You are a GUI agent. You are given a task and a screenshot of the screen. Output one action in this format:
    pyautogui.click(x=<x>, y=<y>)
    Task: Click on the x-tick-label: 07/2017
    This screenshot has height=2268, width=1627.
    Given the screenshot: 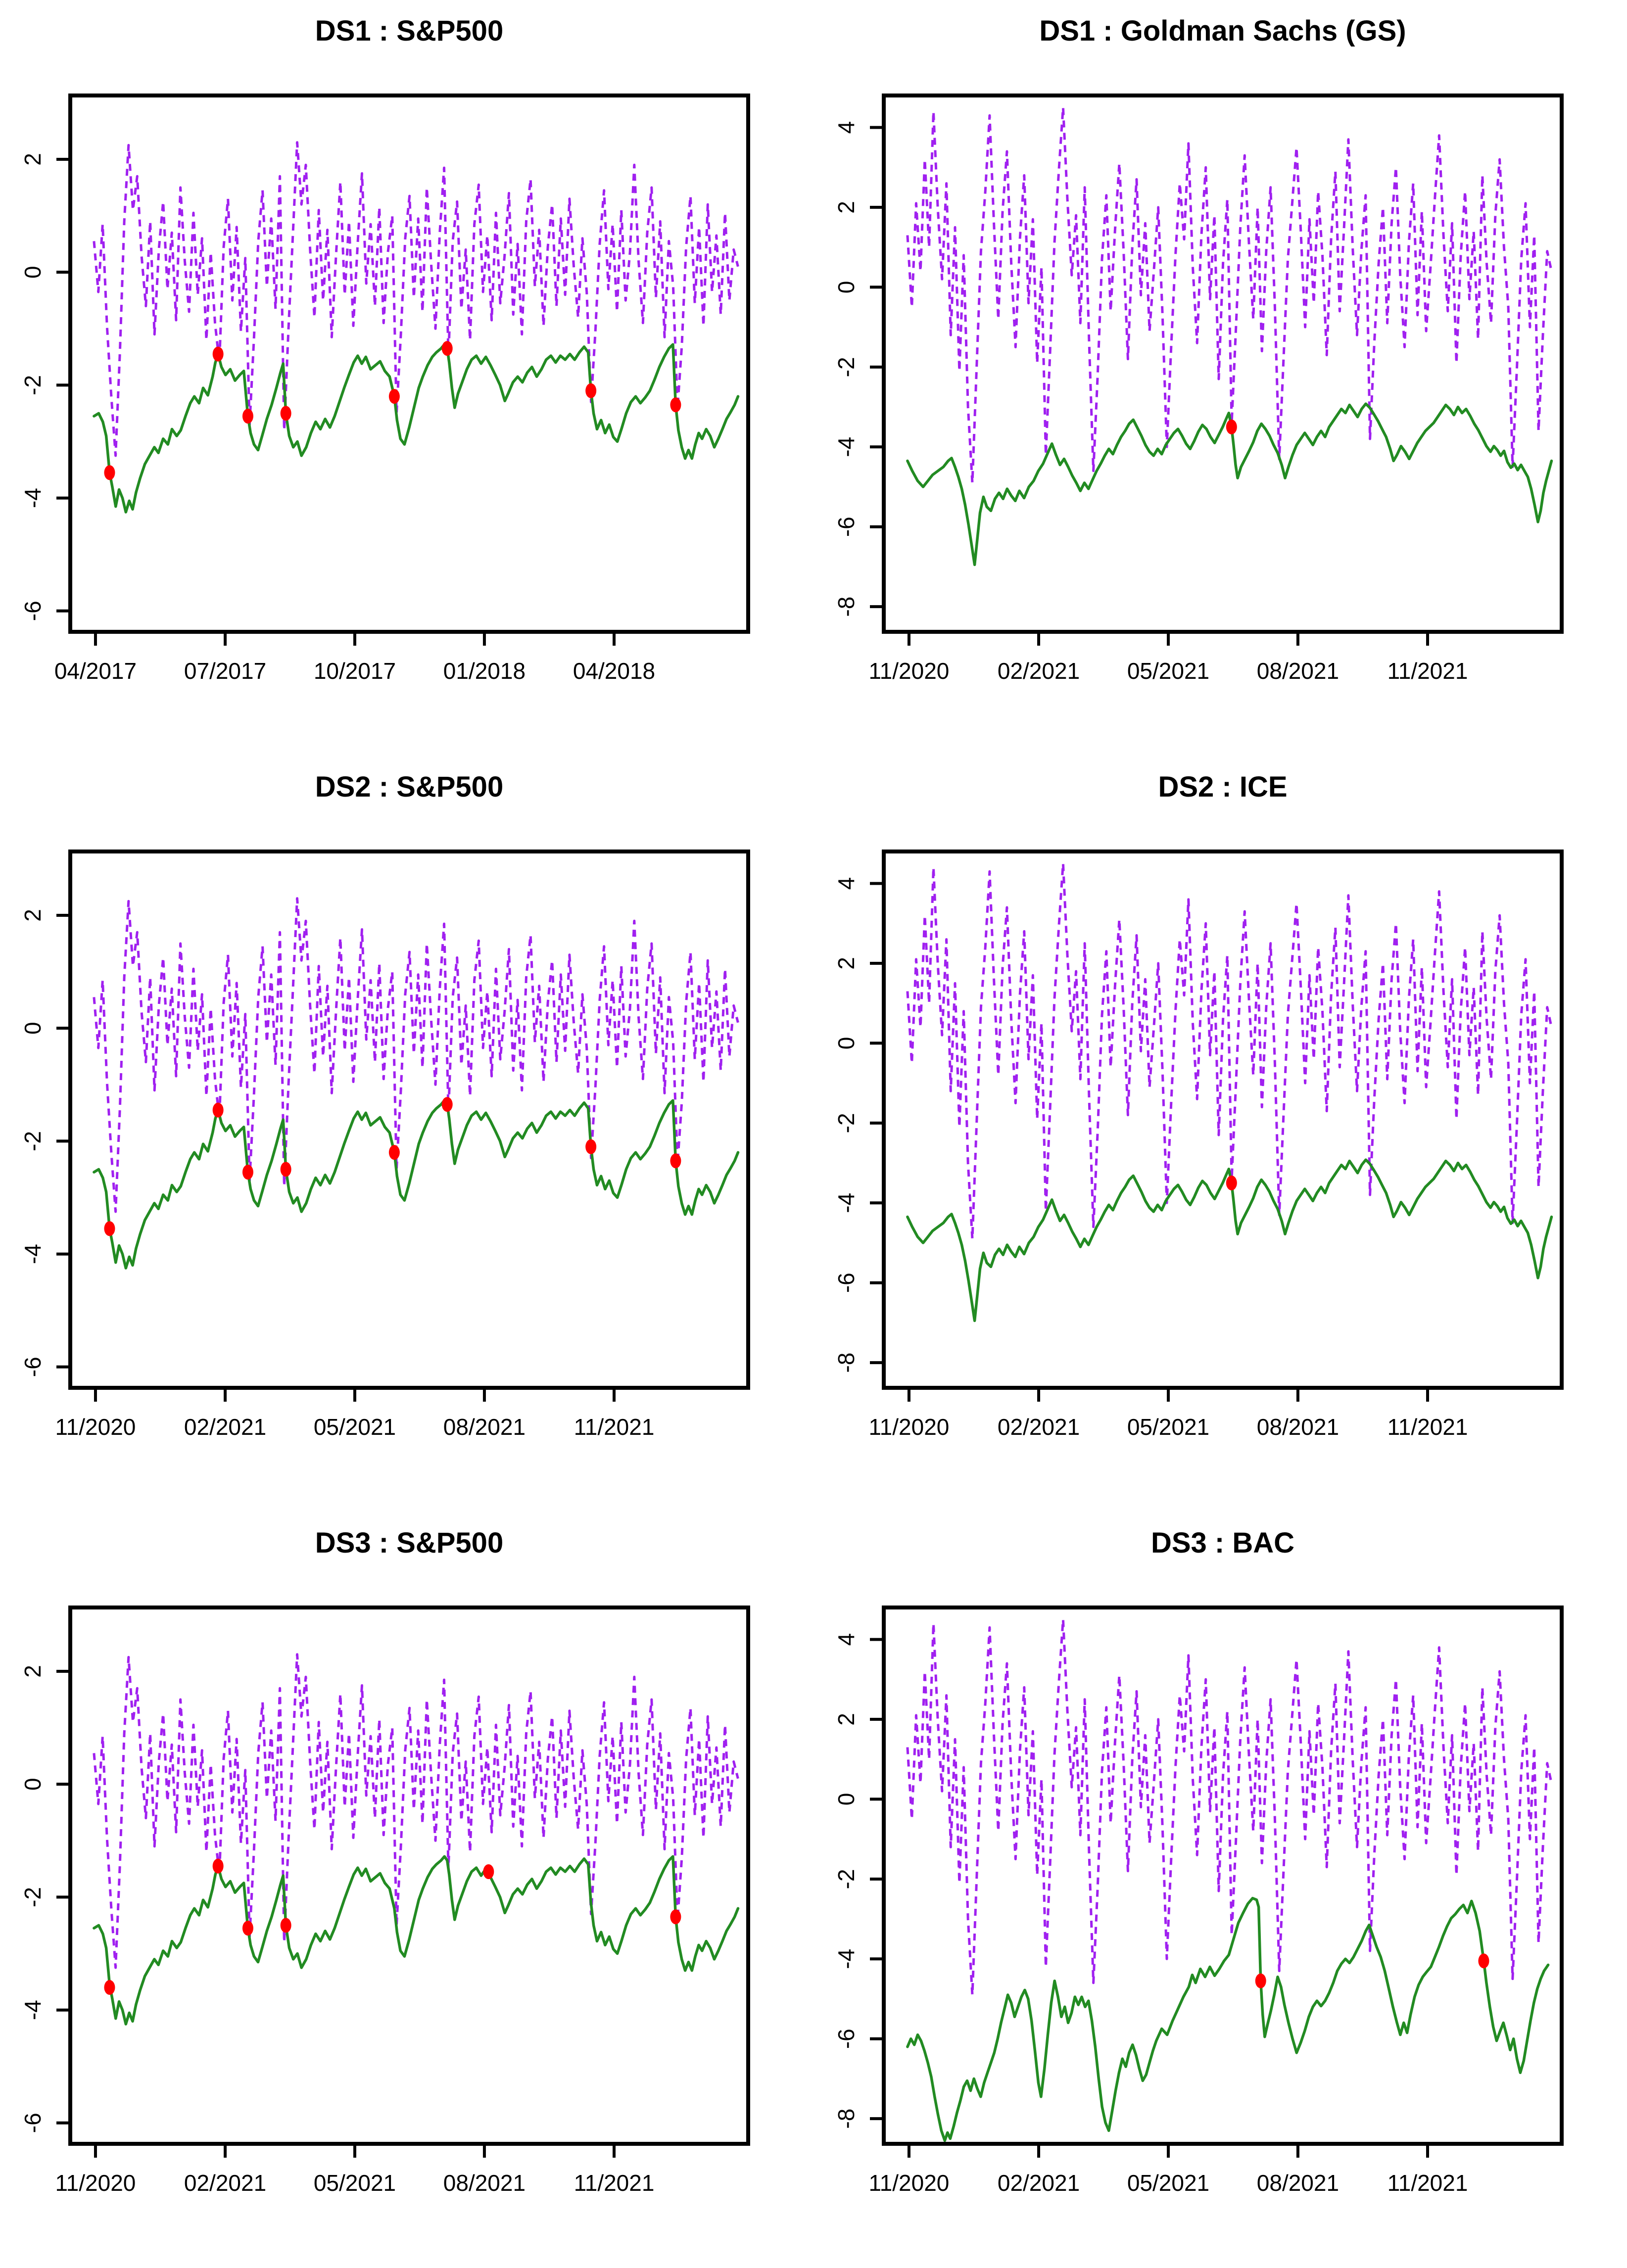 What is the action you would take?
    pyautogui.click(x=225, y=671)
    